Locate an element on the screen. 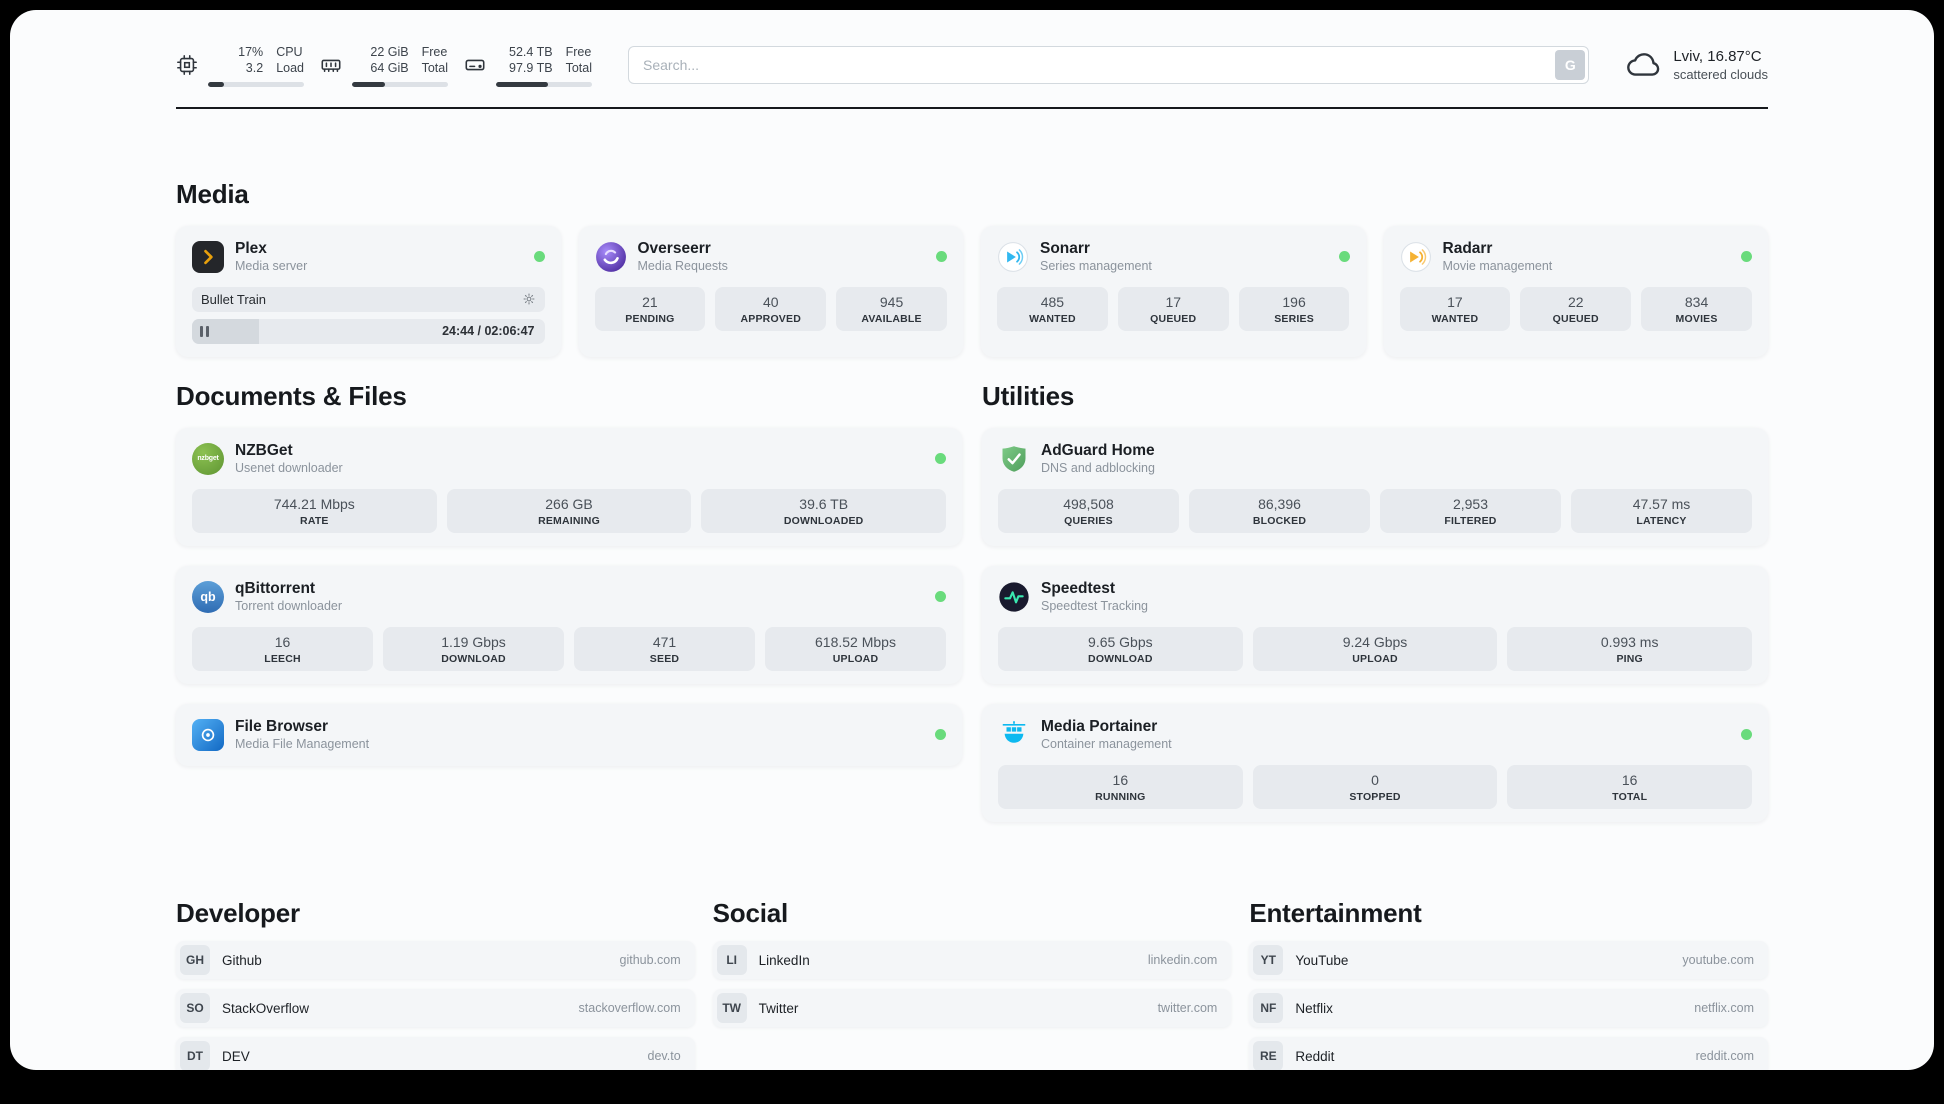 This screenshot has width=1944, height=1104. bookmark-dev: DT DEV dev.to is located at coordinates (435, 1053).